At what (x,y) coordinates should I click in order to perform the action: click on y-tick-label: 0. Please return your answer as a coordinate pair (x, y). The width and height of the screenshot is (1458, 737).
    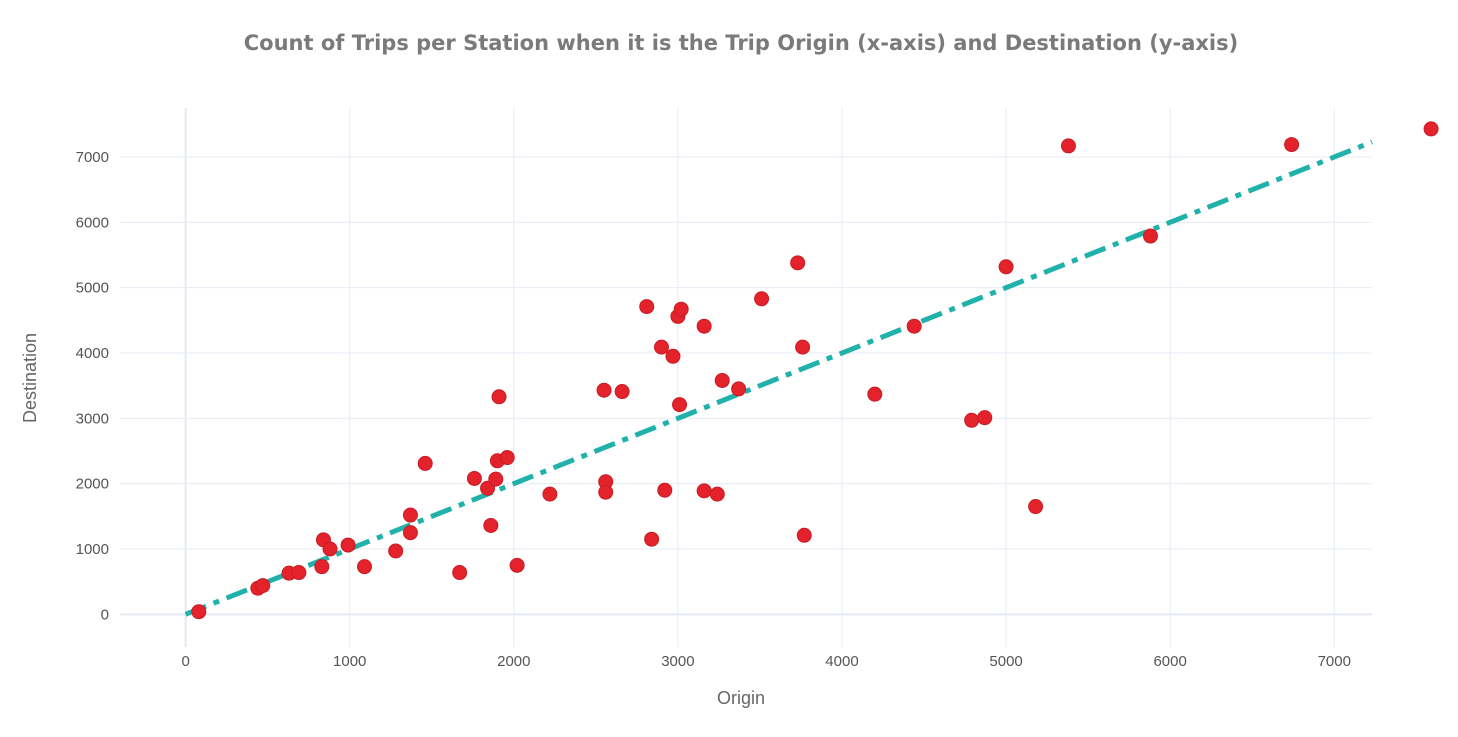
    Looking at the image, I should click on (105, 614).